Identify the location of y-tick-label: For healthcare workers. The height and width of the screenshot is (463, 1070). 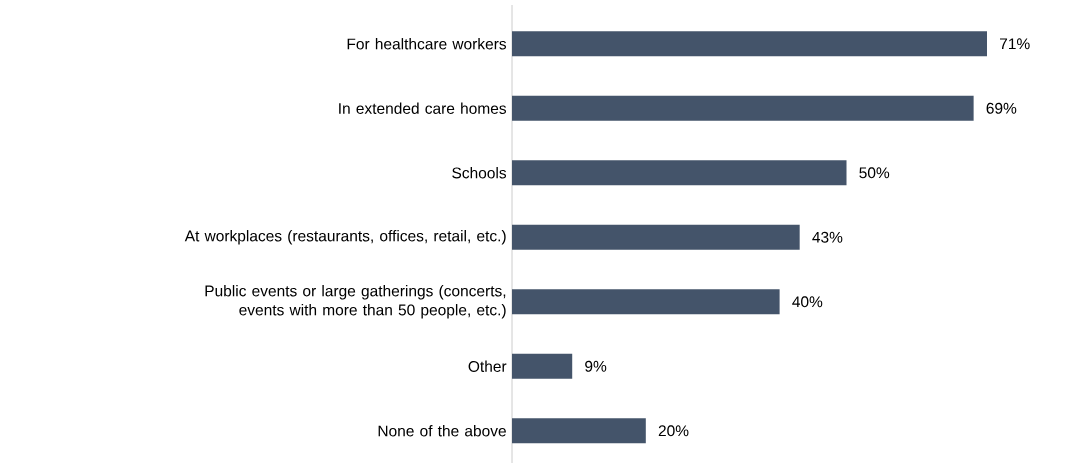
(427, 44).